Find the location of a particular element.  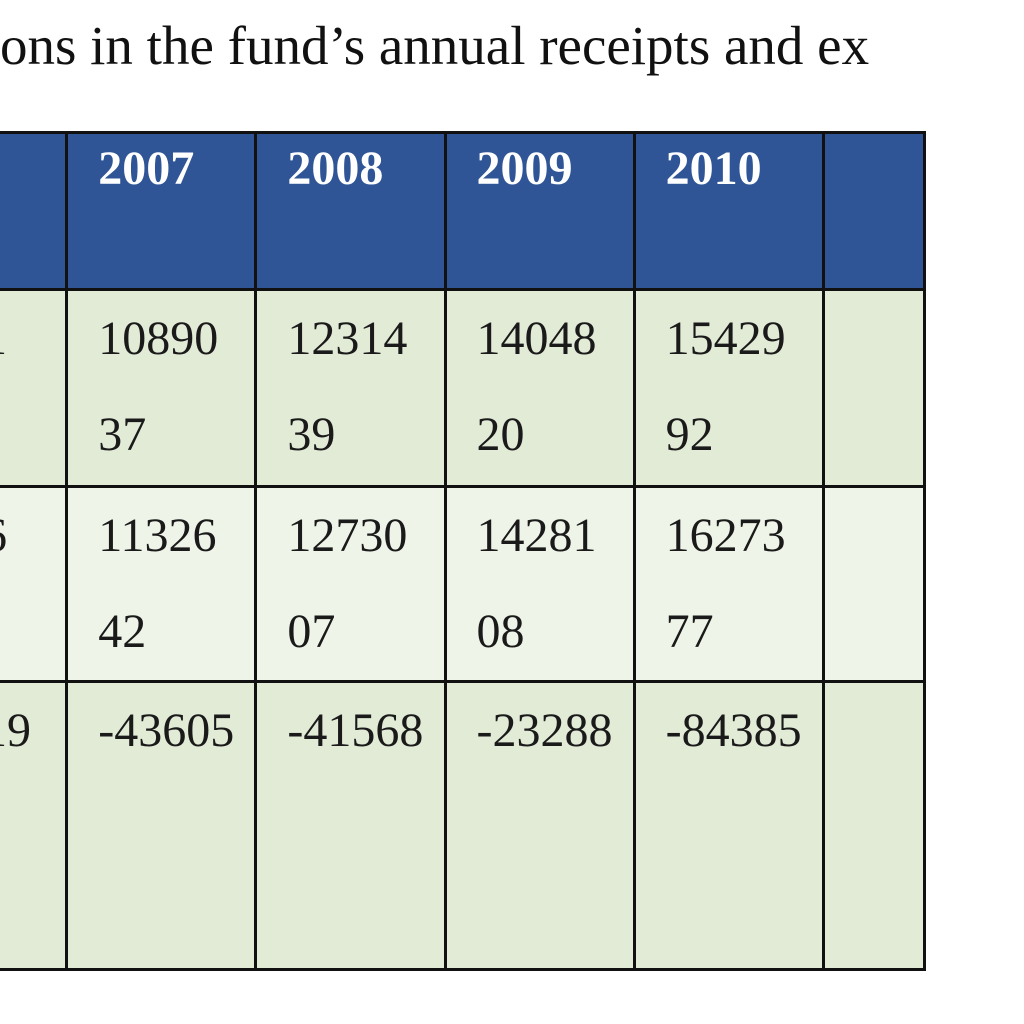

table-cell: 14281 08 is located at coordinates (539, 584).